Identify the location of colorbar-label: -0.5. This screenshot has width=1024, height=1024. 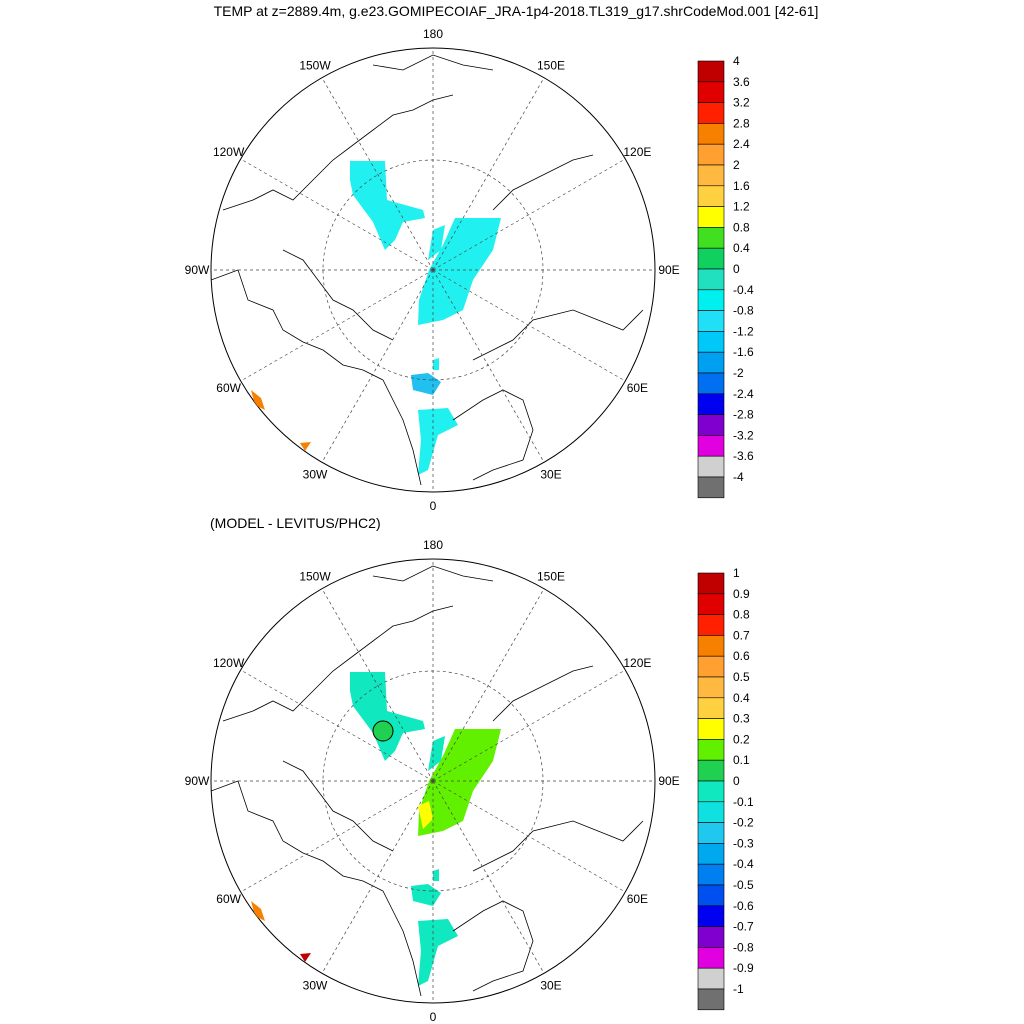
(743, 885).